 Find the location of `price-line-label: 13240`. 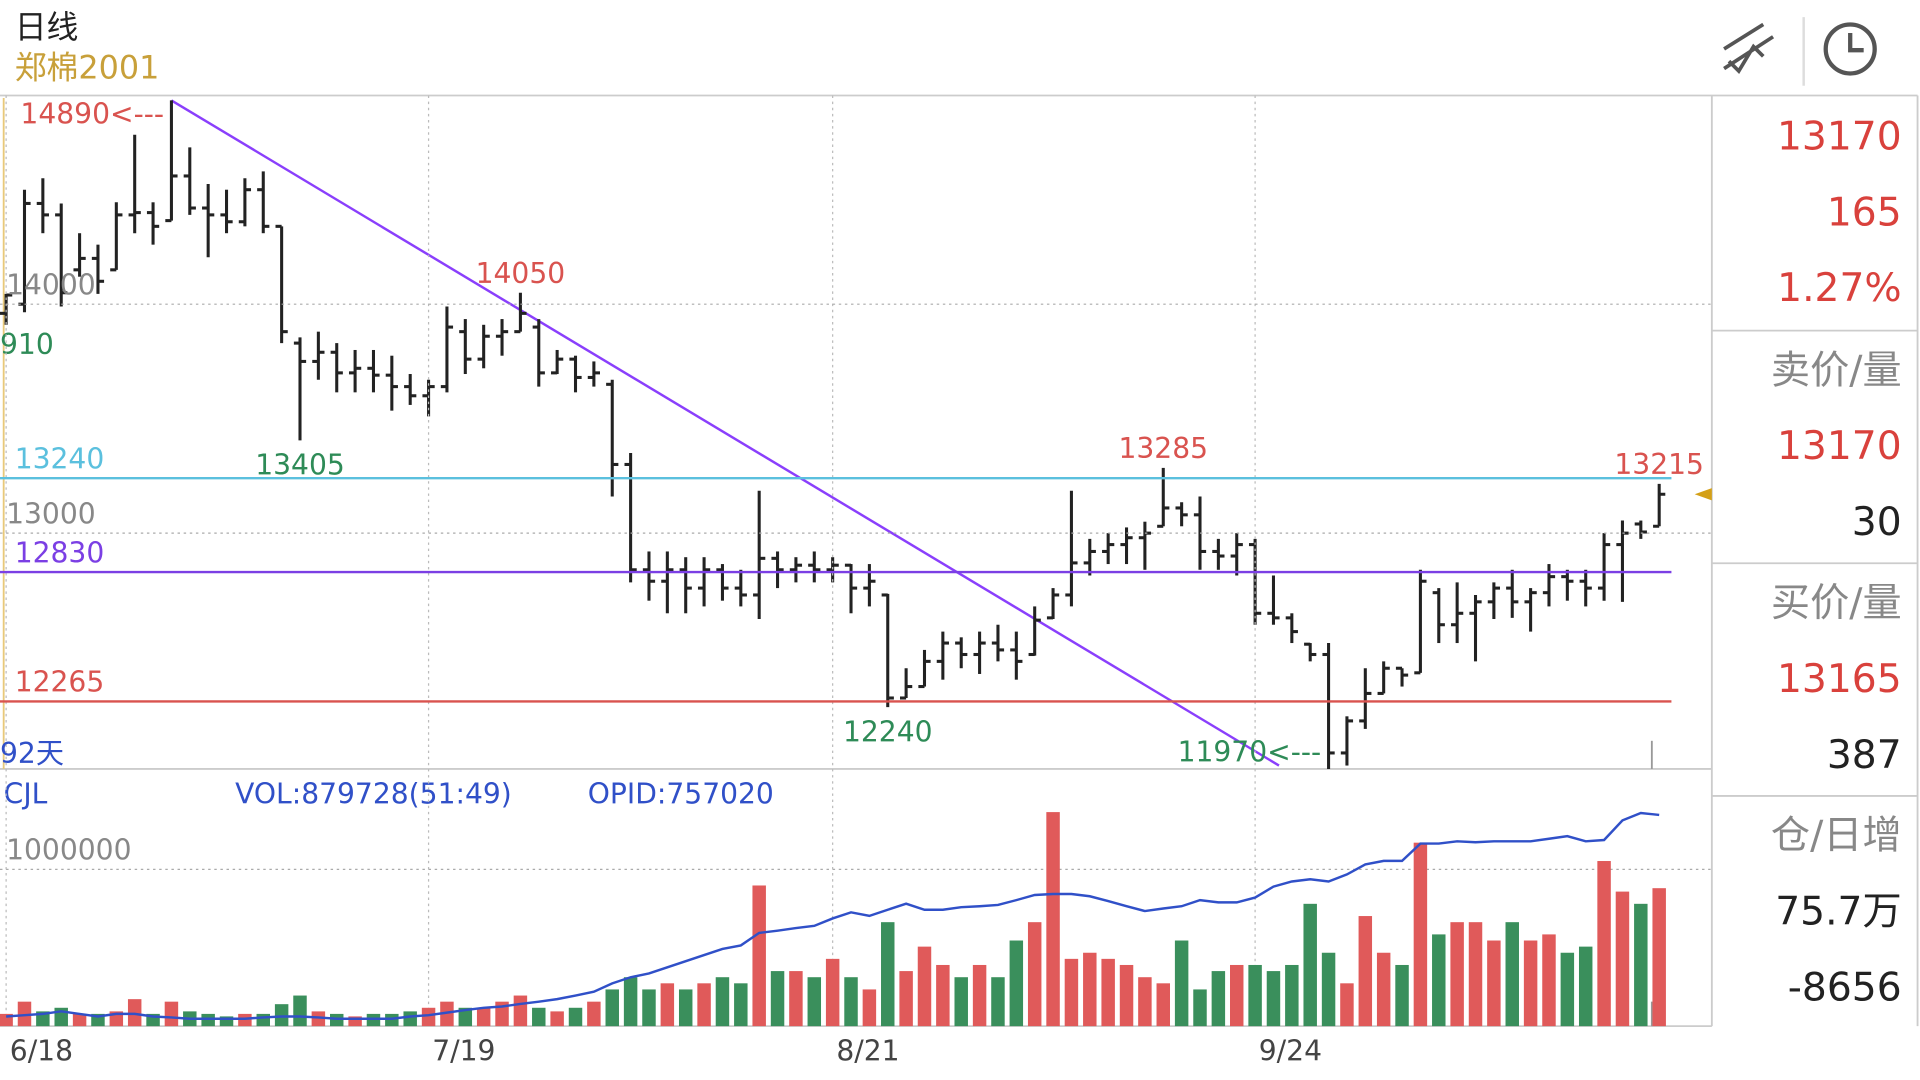

price-line-label: 13240 is located at coordinates (60, 458).